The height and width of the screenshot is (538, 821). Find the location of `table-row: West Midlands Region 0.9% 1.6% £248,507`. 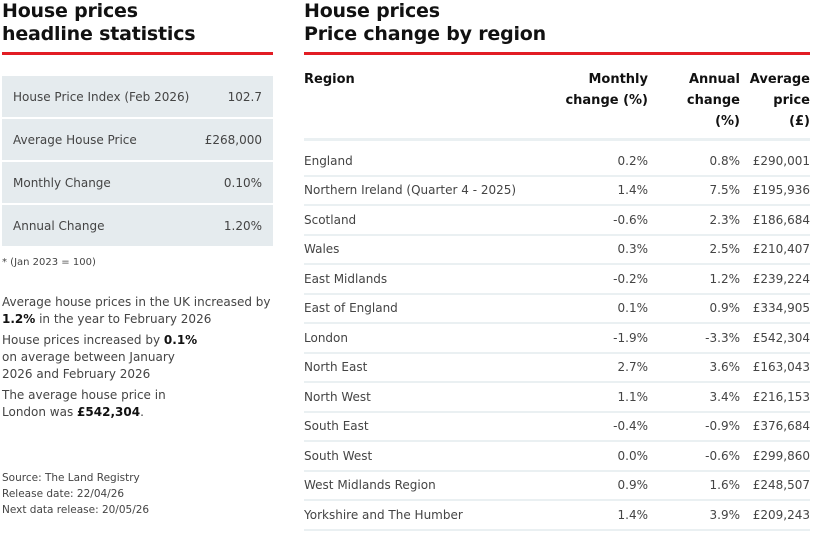

table-row: West Midlands Region 0.9% 1.6% £248,507 is located at coordinates (557, 485).